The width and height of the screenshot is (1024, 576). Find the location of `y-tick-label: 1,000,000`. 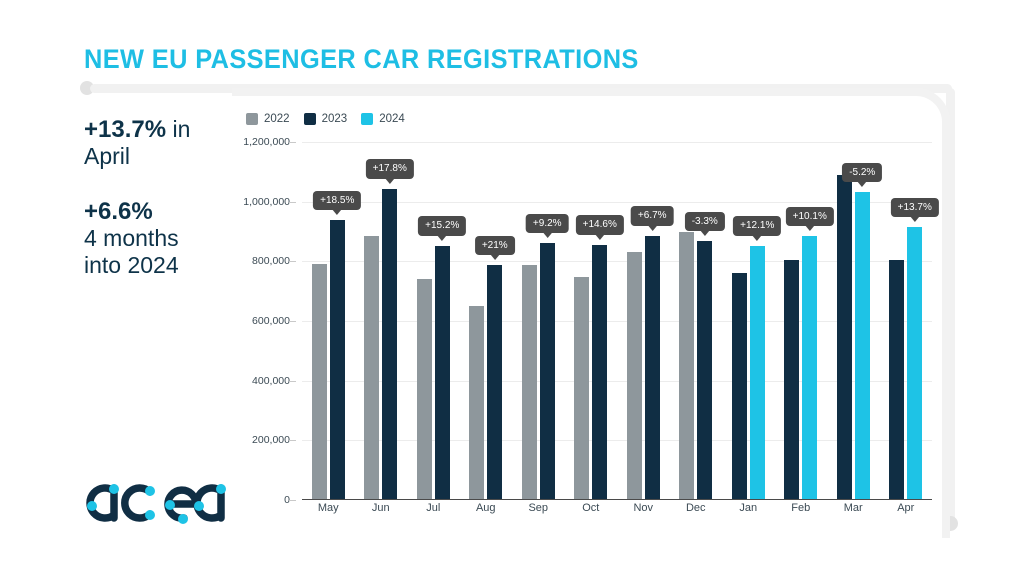

y-tick-label: 1,000,000 is located at coordinates (266, 201).